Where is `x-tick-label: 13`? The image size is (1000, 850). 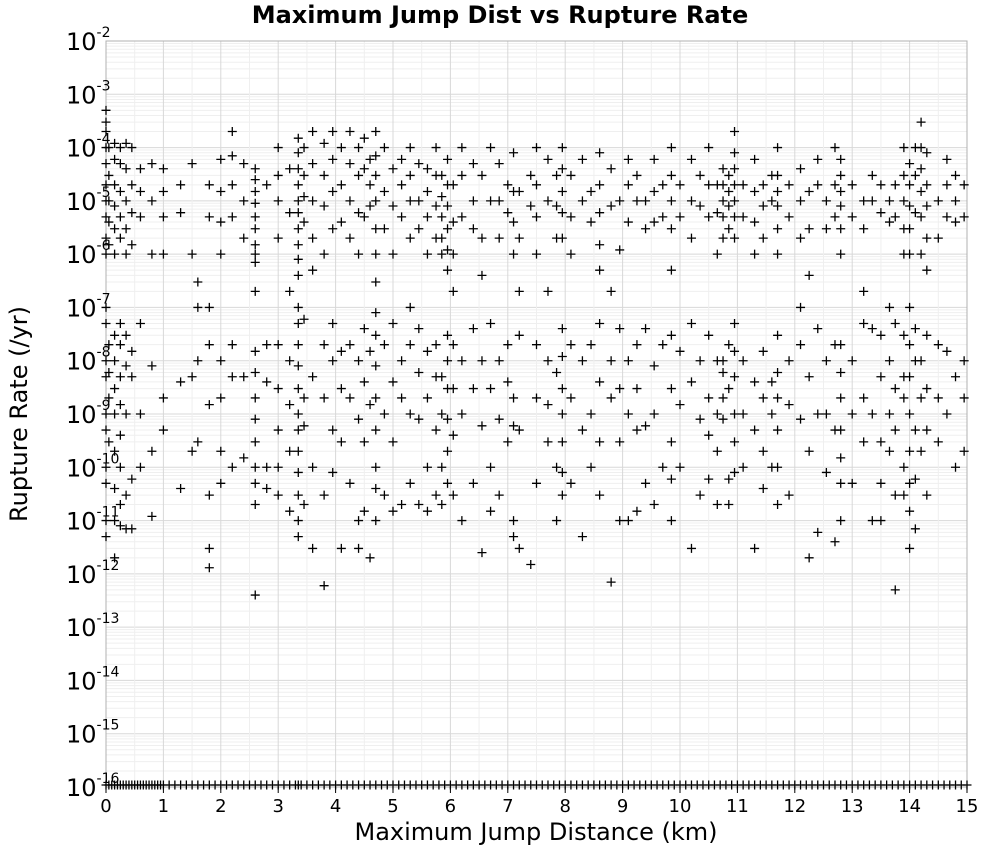 x-tick-label: 13 is located at coordinates (852, 806).